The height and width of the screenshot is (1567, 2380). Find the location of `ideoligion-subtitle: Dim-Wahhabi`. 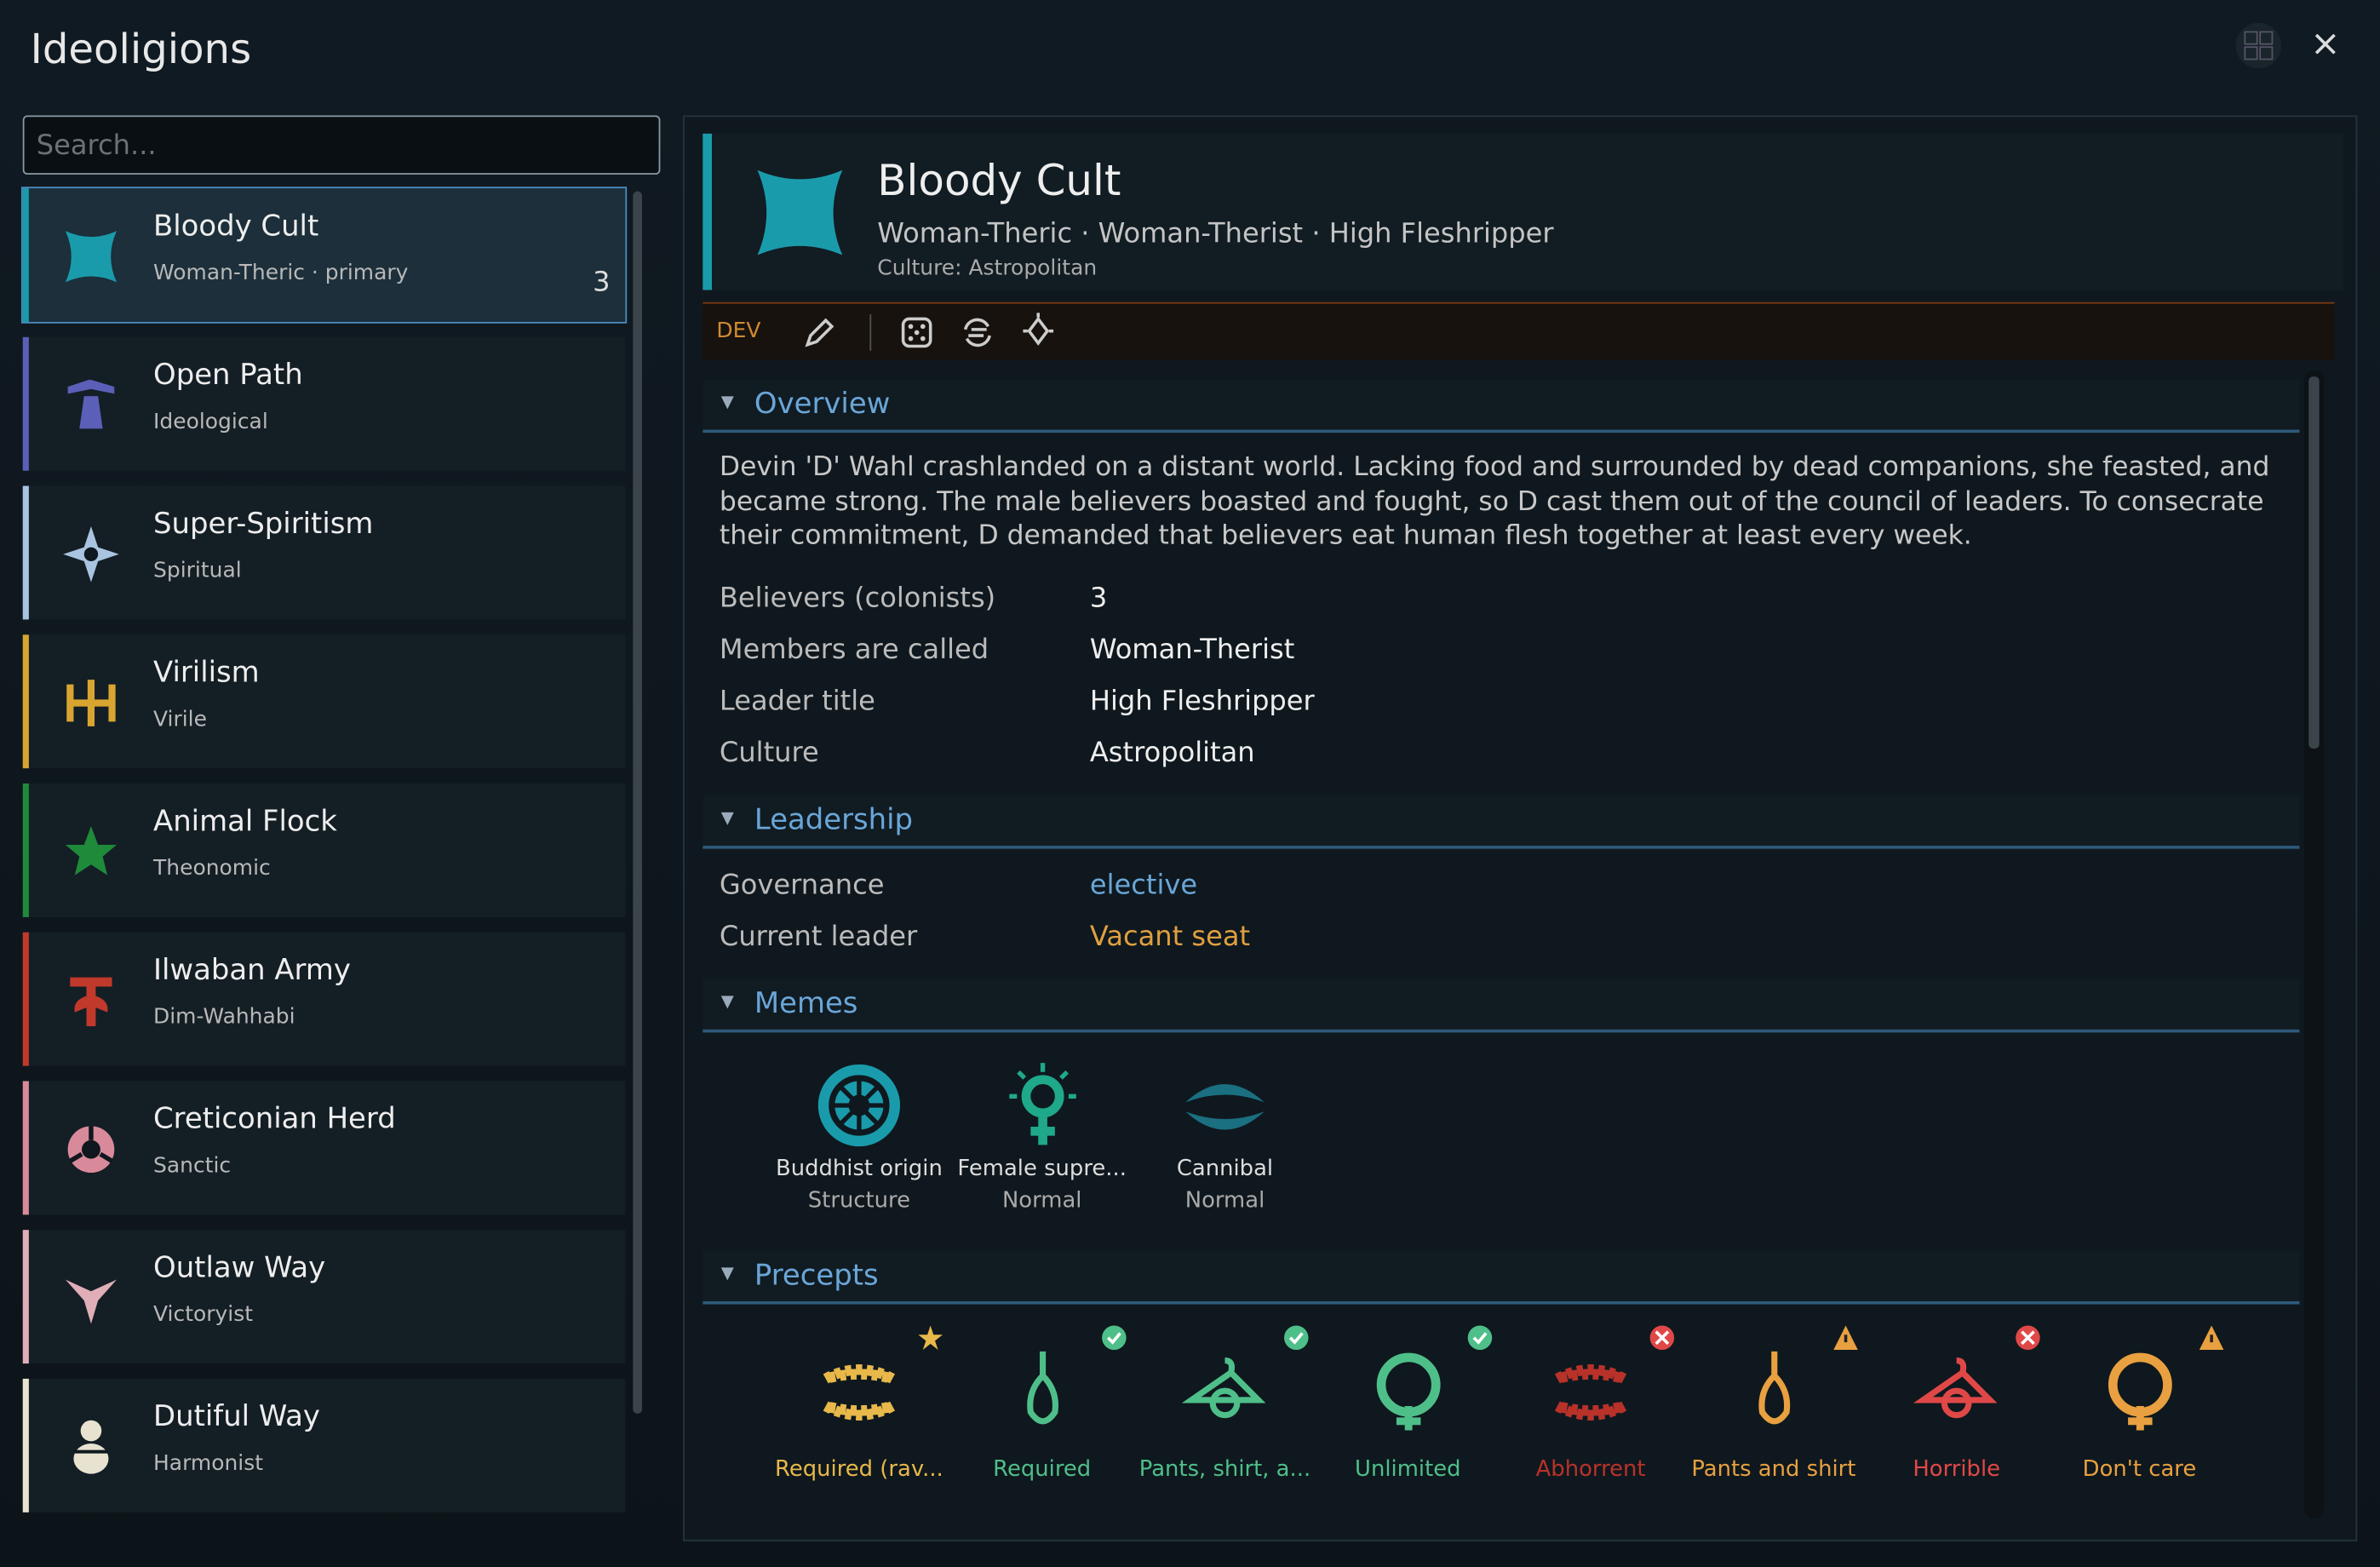

ideoligion-subtitle: Dim-Wahhabi is located at coordinates (224, 1017).